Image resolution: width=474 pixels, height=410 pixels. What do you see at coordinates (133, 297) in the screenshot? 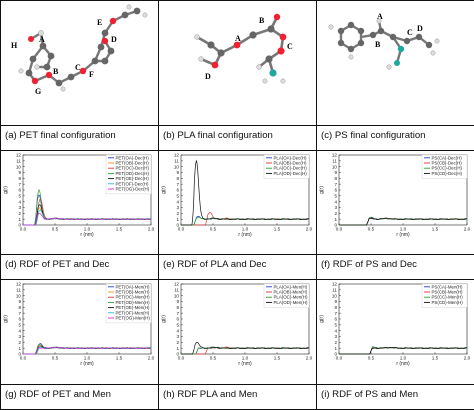
I see `legend-entry: PET(OC)-Men(H)` at bounding box center [133, 297].